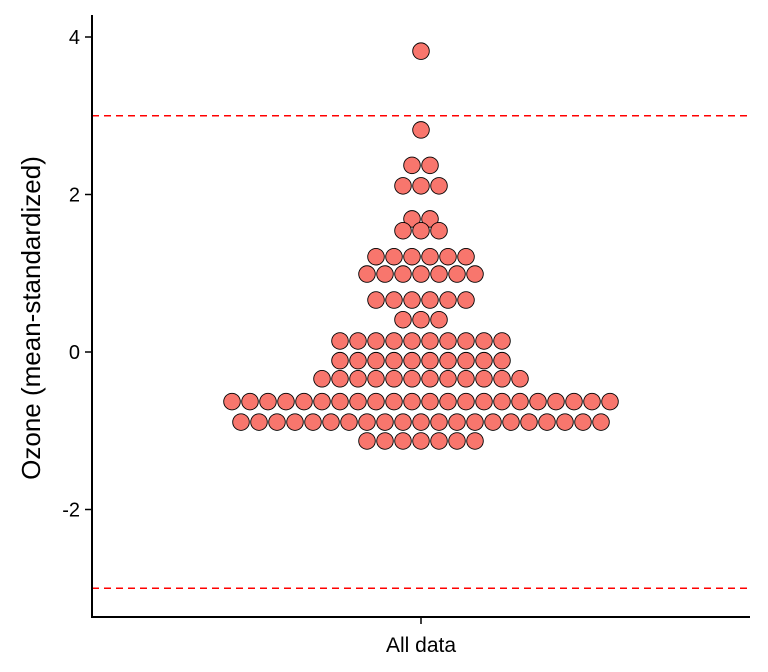  Describe the element at coordinates (74, 38) in the screenshot. I see `y-tick-label: 4` at that location.